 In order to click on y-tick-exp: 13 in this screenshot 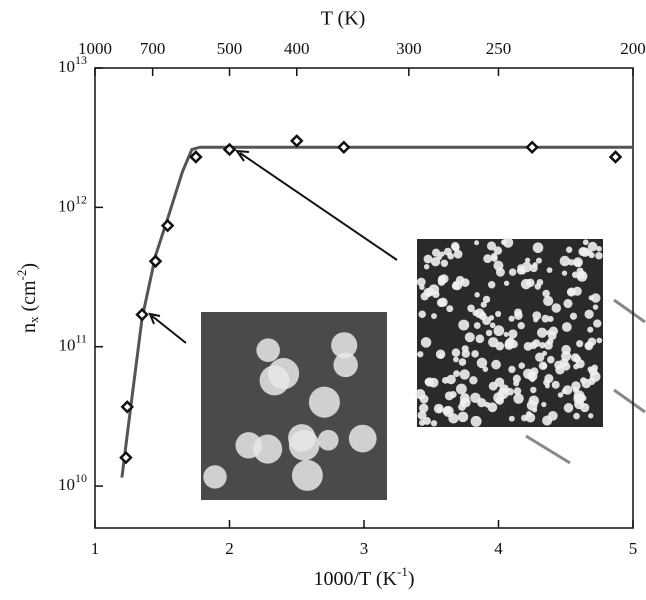, I will do `click(81, 60)`.